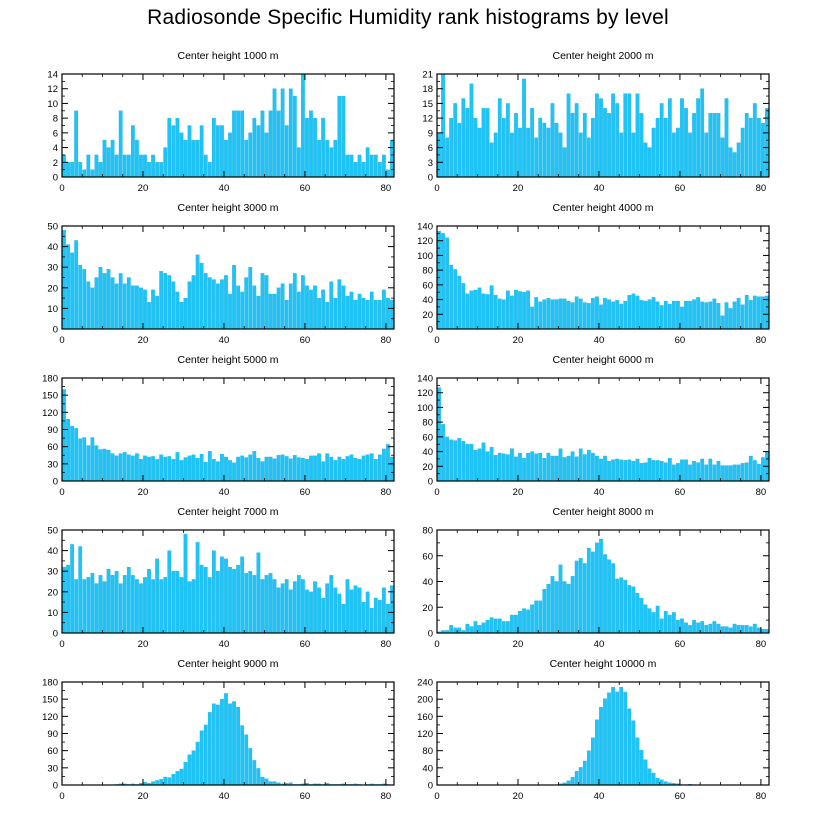 This screenshot has width=816, height=824. What do you see at coordinates (55, 786) in the screenshot?
I see `y-tick-label: 0` at bounding box center [55, 786].